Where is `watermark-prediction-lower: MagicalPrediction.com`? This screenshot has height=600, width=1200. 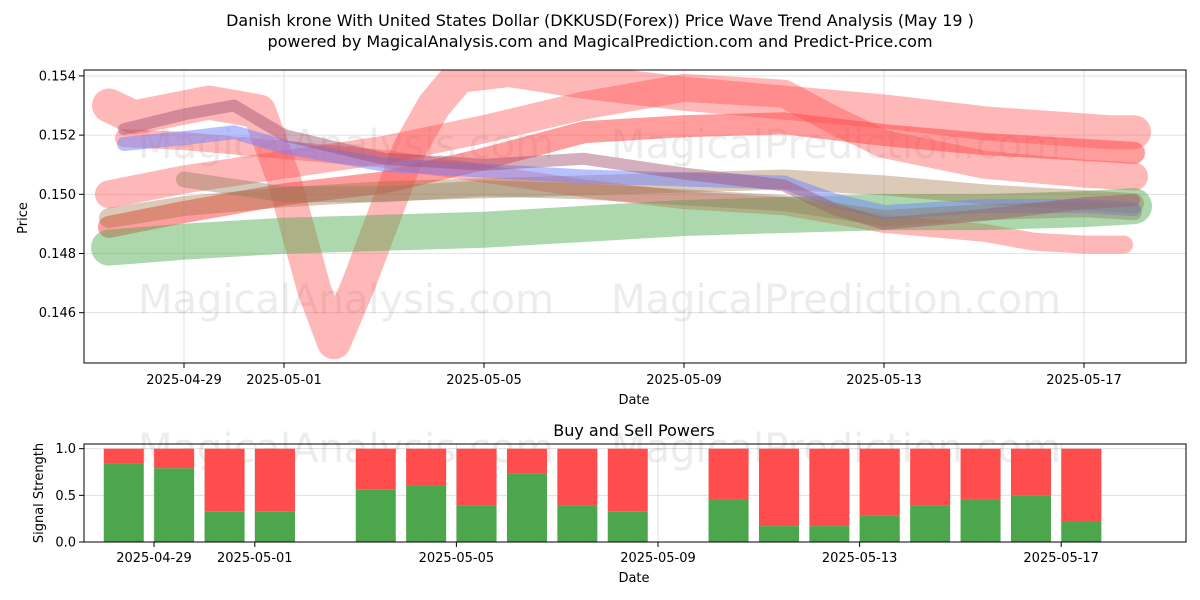 watermark-prediction-lower: MagicalPrediction.com is located at coordinates (836, 300).